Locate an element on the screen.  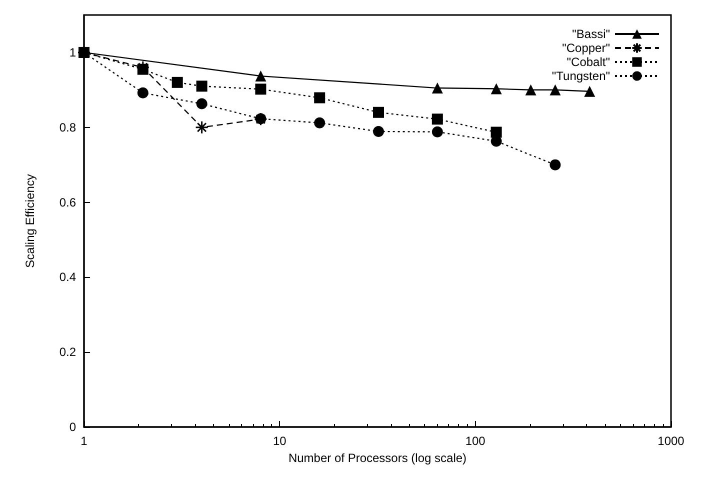
x-tick-label: 10 is located at coordinates (279, 441).